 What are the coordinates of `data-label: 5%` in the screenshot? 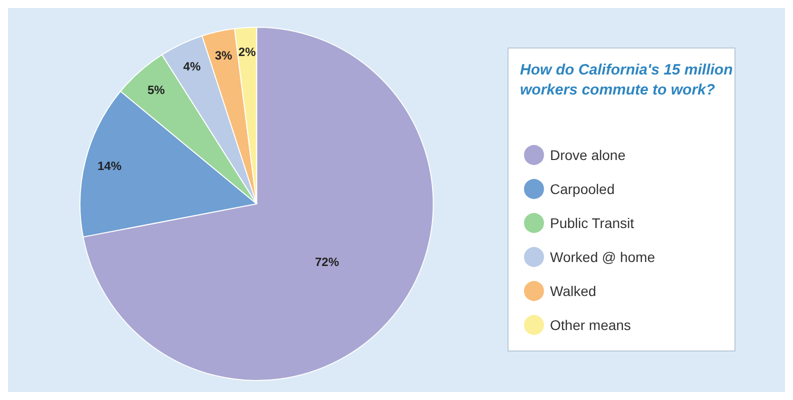 It's located at (157, 89).